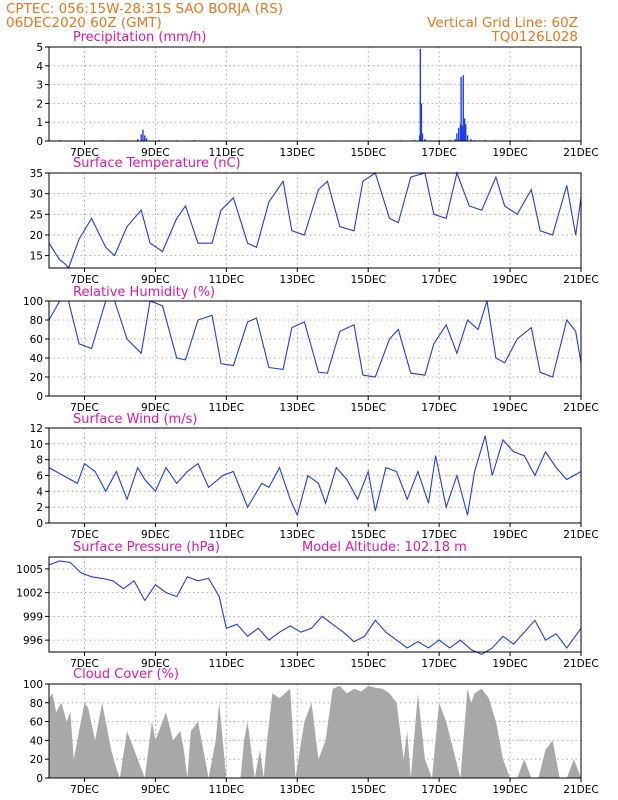  What do you see at coordinates (580, 535) in the screenshot?
I see `wind-xtick-label: 21DEC` at bounding box center [580, 535].